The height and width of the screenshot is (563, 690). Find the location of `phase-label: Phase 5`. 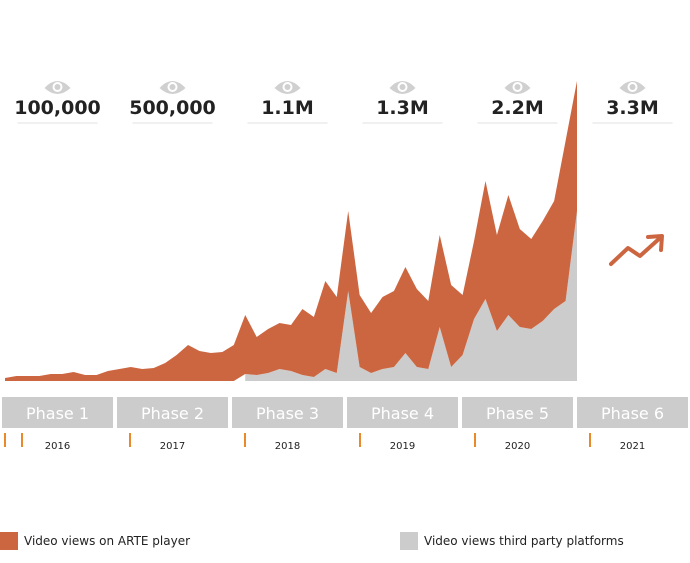

phase-label: Phase 5 is located at coordinates (517, 413).